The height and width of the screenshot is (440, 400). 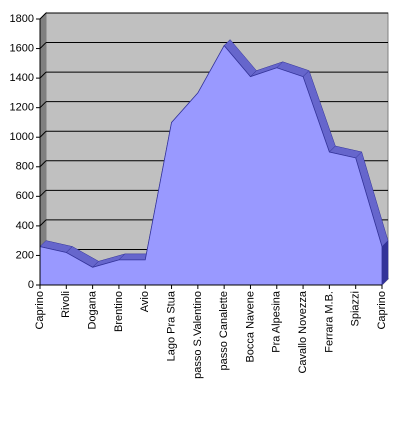 What do you see at coordinates (22, 108) in the screenshot?
I see `y-tick-label: 1200` at bounding box center [22, 108].